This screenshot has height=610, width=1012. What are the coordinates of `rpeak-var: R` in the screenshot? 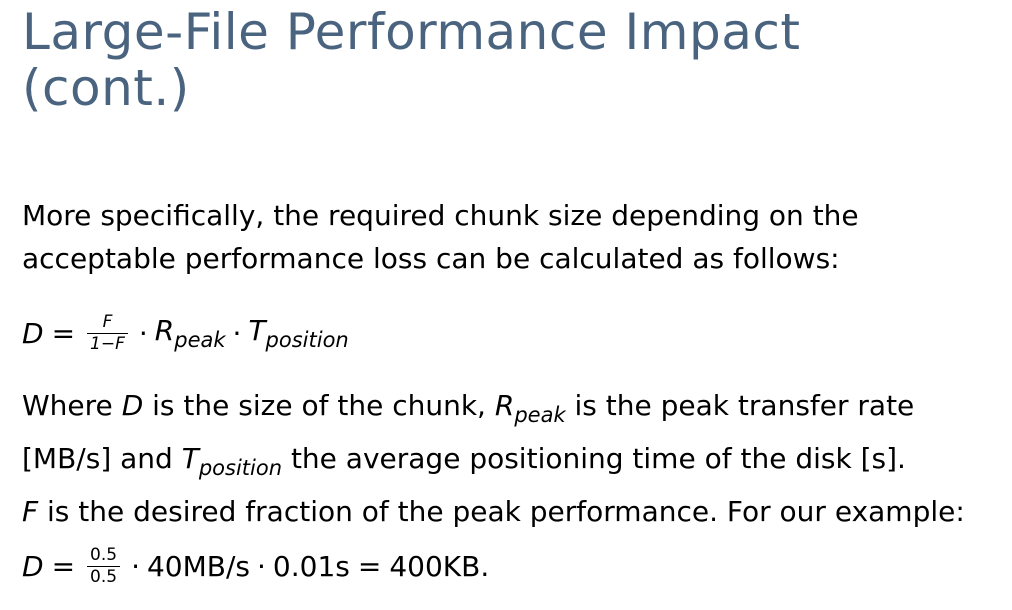 It's located at (164, 330).